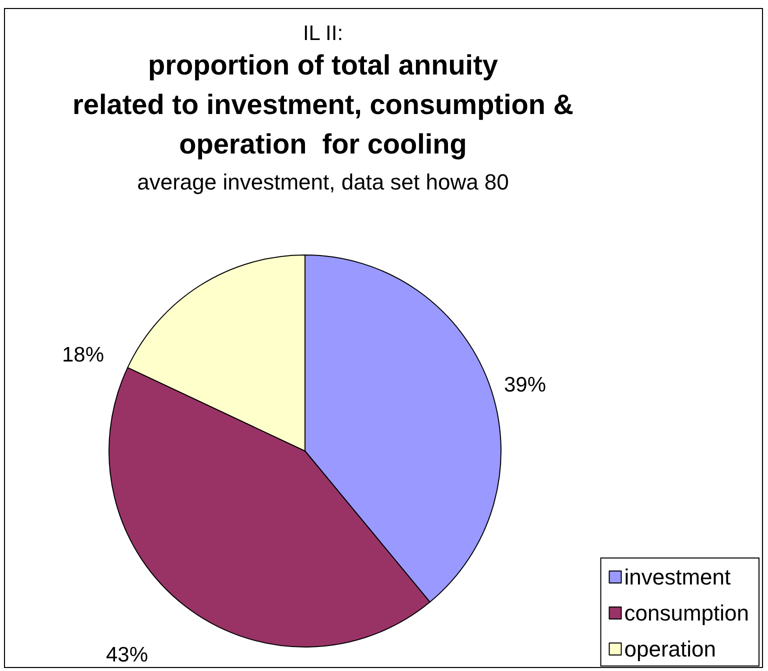 The width and height of the screenshot is (768, 671). I want to click on data-label: 39%, so click(525, 385).